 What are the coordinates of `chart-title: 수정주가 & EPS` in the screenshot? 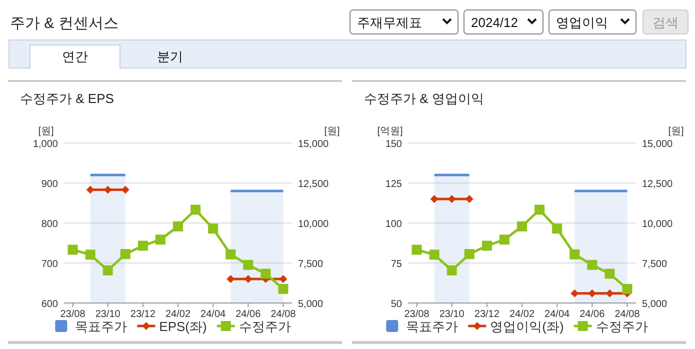 It's located at (67, 98).